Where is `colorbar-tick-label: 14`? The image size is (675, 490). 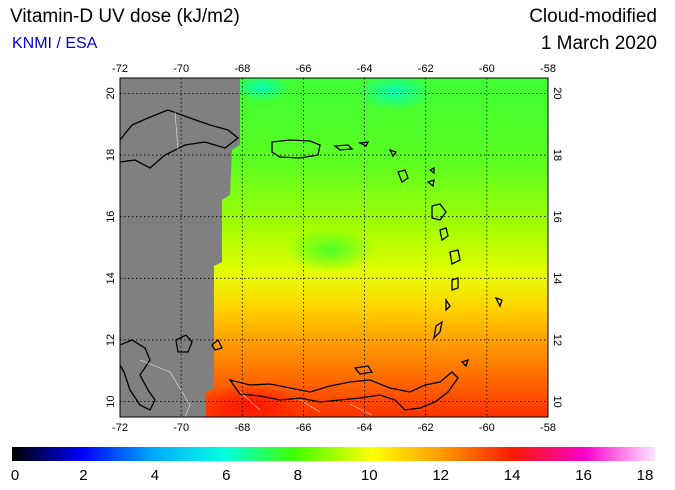 colorbar-tick-label: 14 is located at coordinates (512, 475).